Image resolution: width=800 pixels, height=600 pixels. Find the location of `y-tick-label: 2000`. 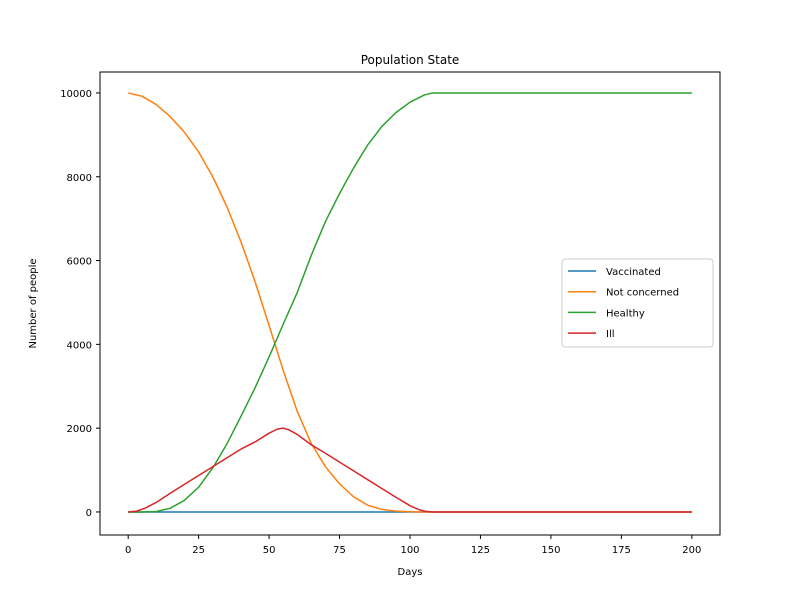

y-tick-label: 2000 is located at coordinates (79, 429).